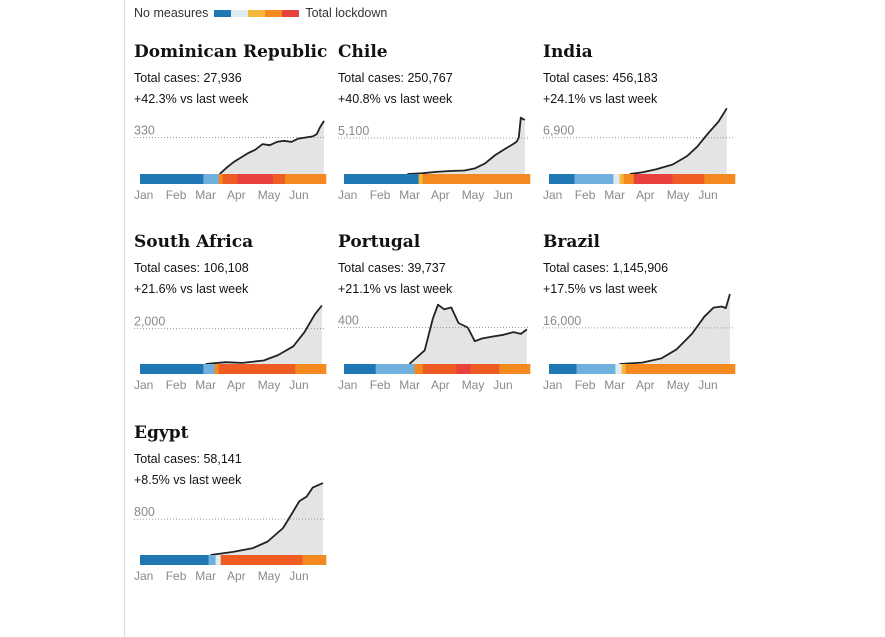 This screenshot has height=637, width=885. I want to click on cases-chart: 800 Jan Feb Mar Apr May Jun, so click(230, 532).